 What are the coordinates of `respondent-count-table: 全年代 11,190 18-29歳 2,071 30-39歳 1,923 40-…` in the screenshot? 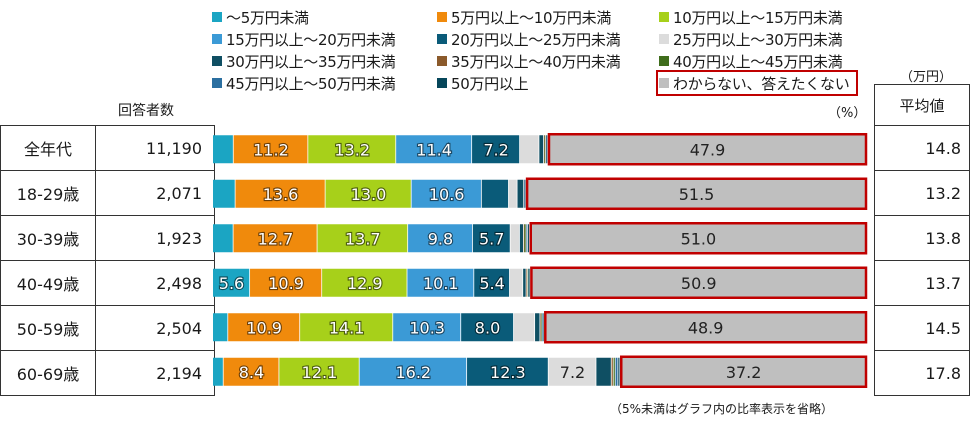 It's located at (107, 260).